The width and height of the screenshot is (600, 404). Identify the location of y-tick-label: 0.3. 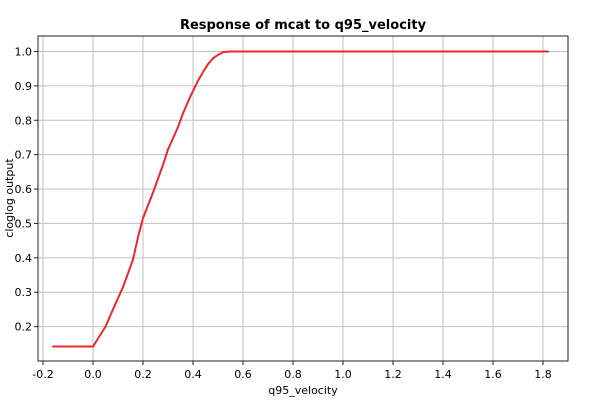
(24, 292).